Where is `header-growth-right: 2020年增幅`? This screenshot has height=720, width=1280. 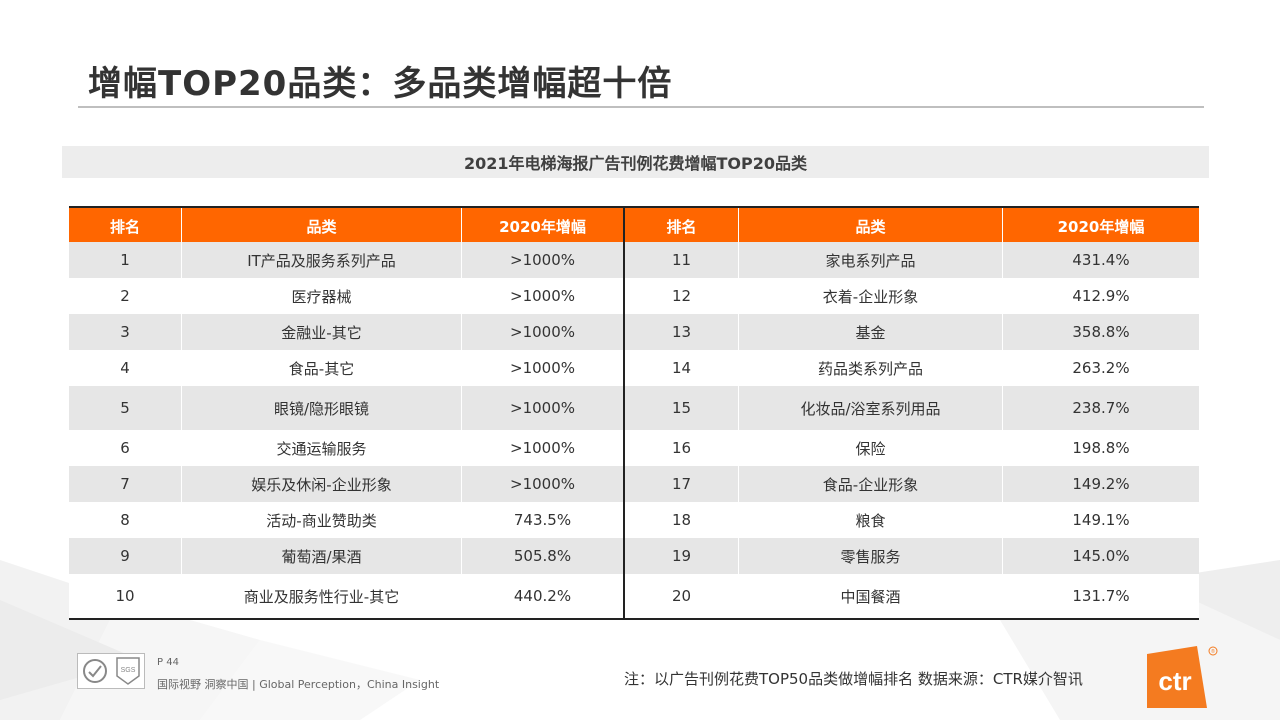 header-growth-right: 2020年增幅 is located at coordinates (1101, 226).